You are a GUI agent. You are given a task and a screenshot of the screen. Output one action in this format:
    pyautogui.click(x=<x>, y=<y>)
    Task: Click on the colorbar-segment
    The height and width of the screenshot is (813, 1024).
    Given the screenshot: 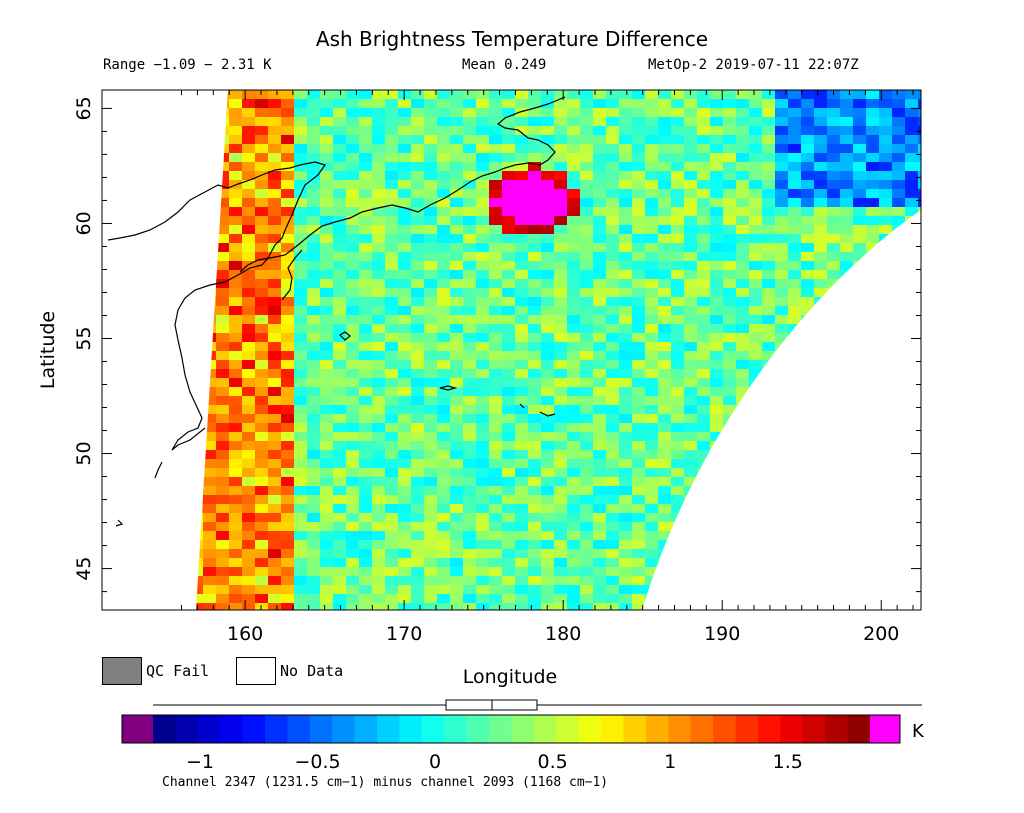 What is the action you would take?
    pyautogui.click(x=725, y=729)
    